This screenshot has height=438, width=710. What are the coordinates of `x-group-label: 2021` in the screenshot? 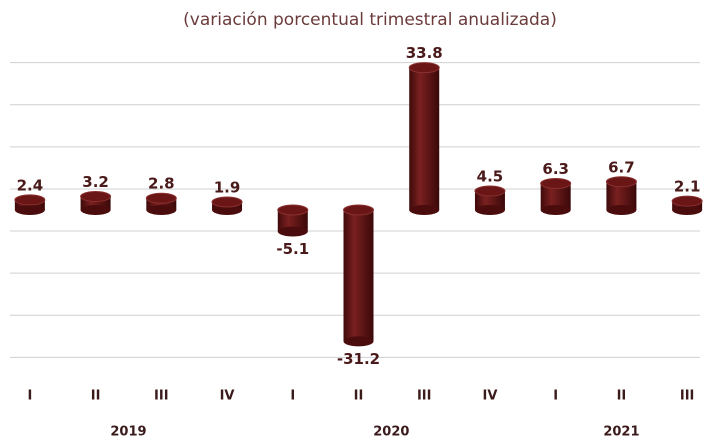 It's located at (621, 431).